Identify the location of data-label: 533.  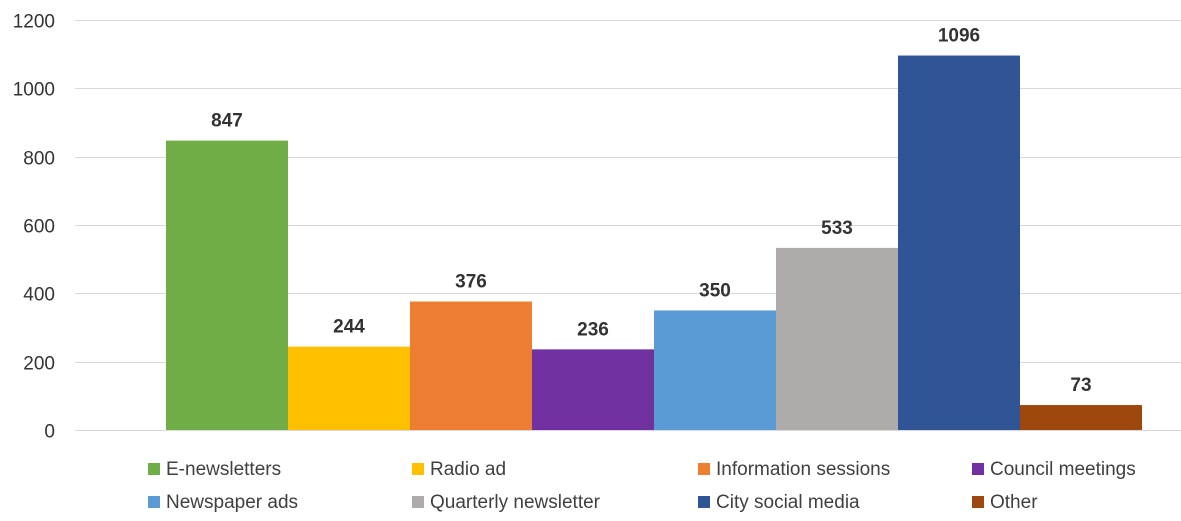
(837, 228).